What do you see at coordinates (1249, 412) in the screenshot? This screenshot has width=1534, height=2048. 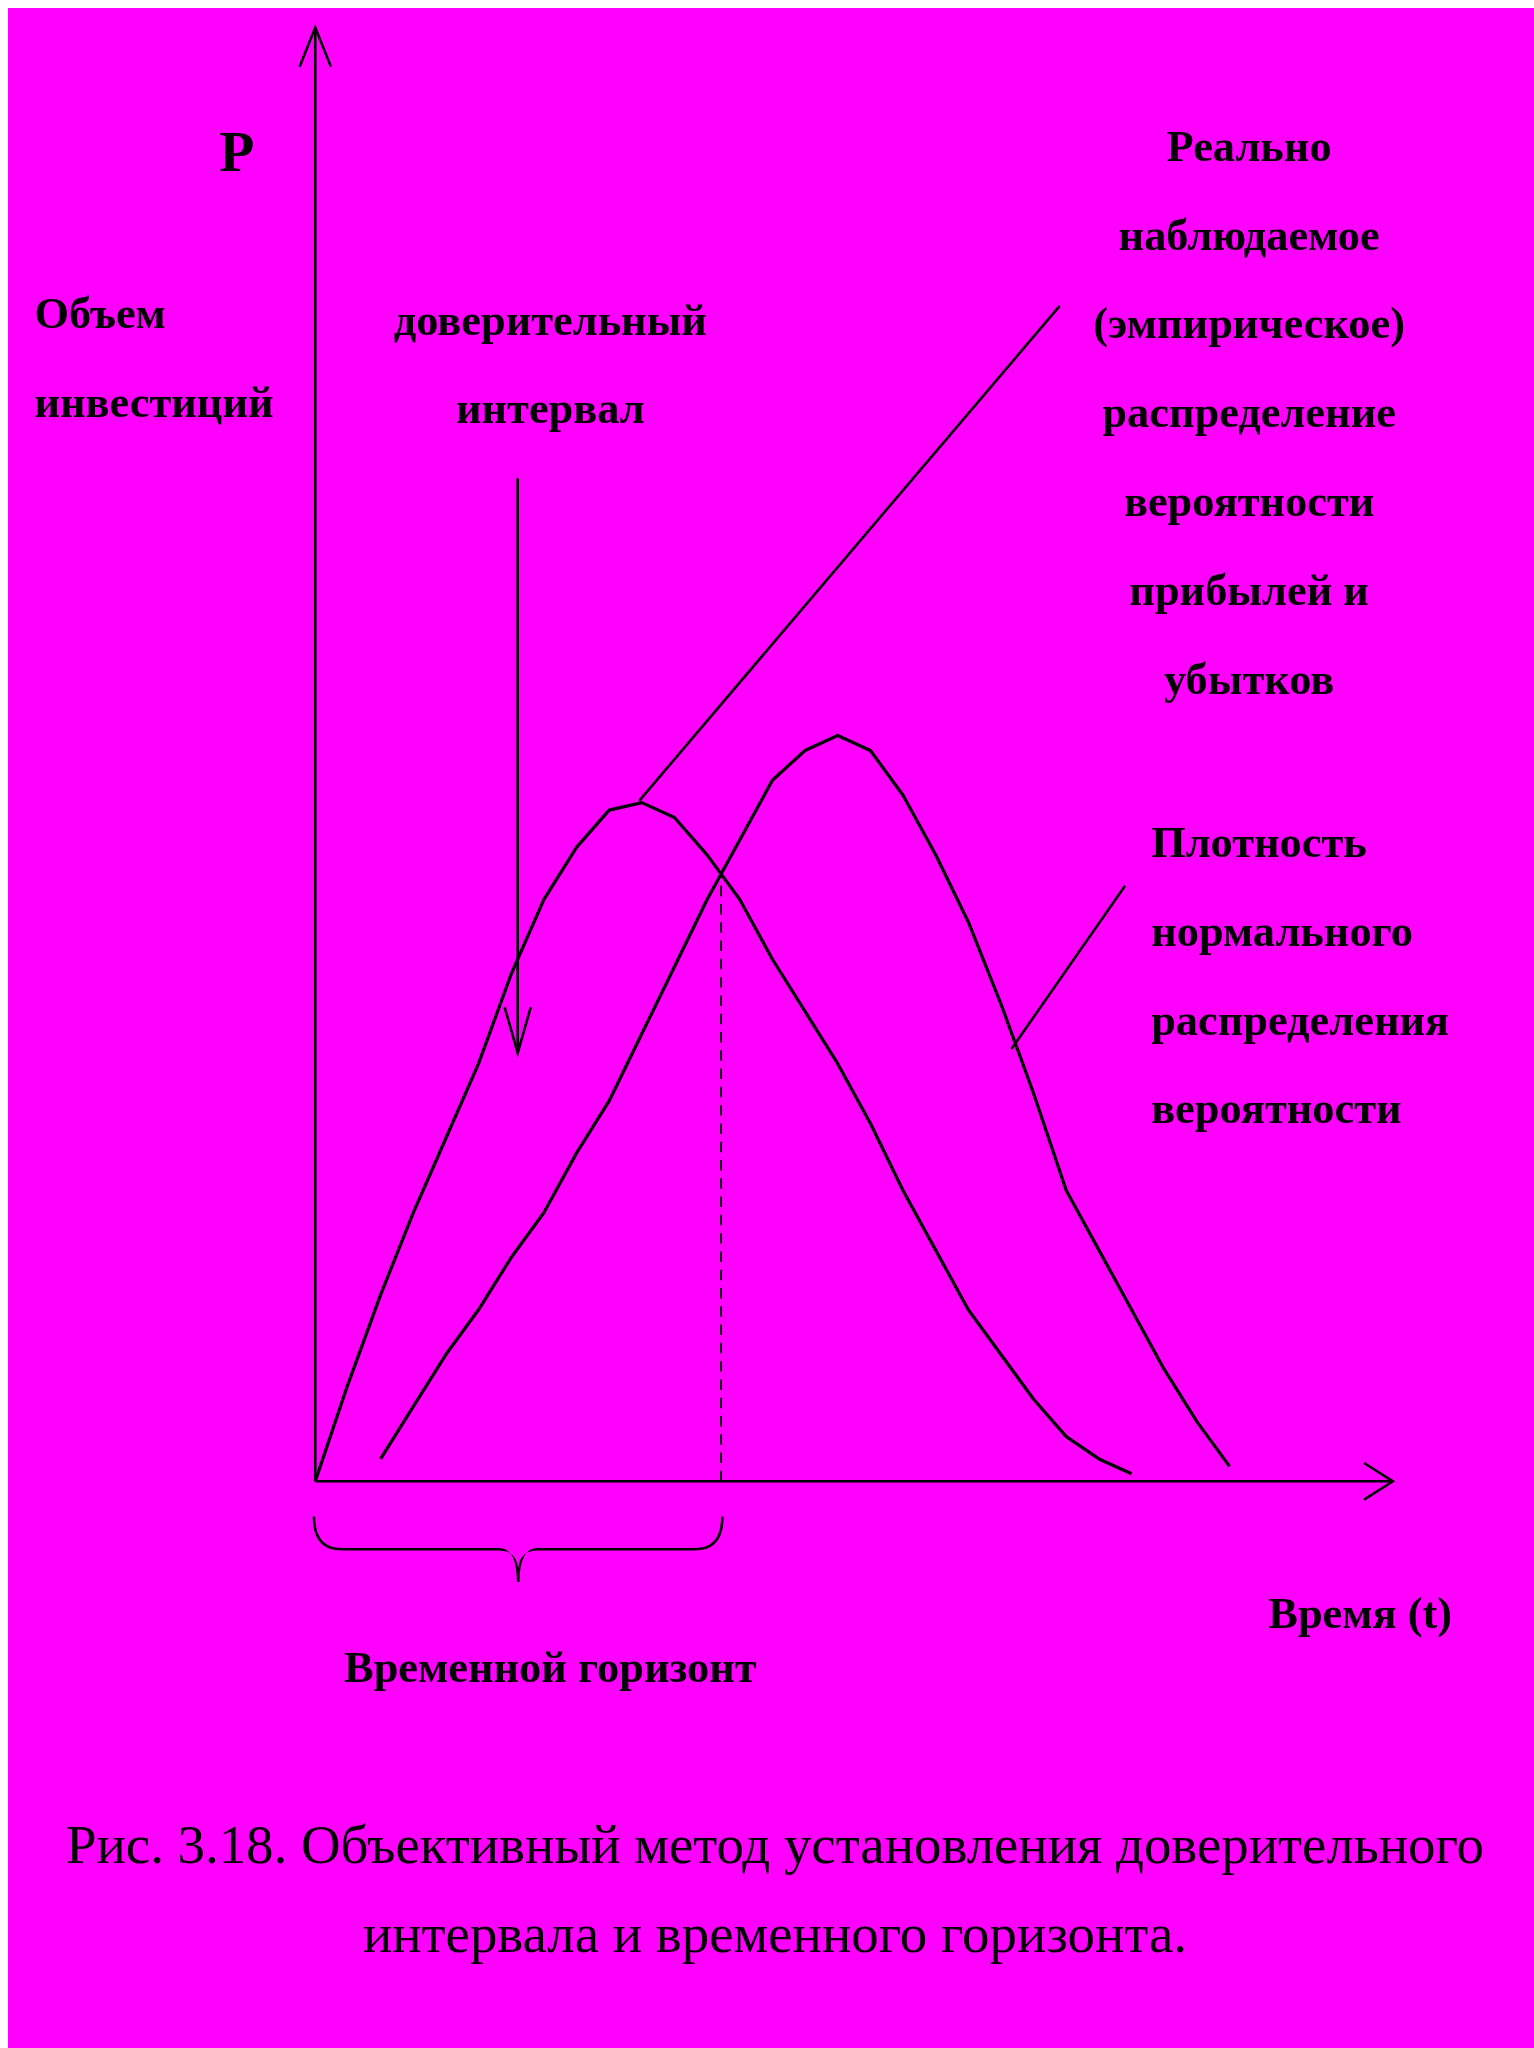 I see `text: Реально наблюдаемое (эмпирическое) распределение вероятности прибылей и убытков` at bounding box center [1249, 412].